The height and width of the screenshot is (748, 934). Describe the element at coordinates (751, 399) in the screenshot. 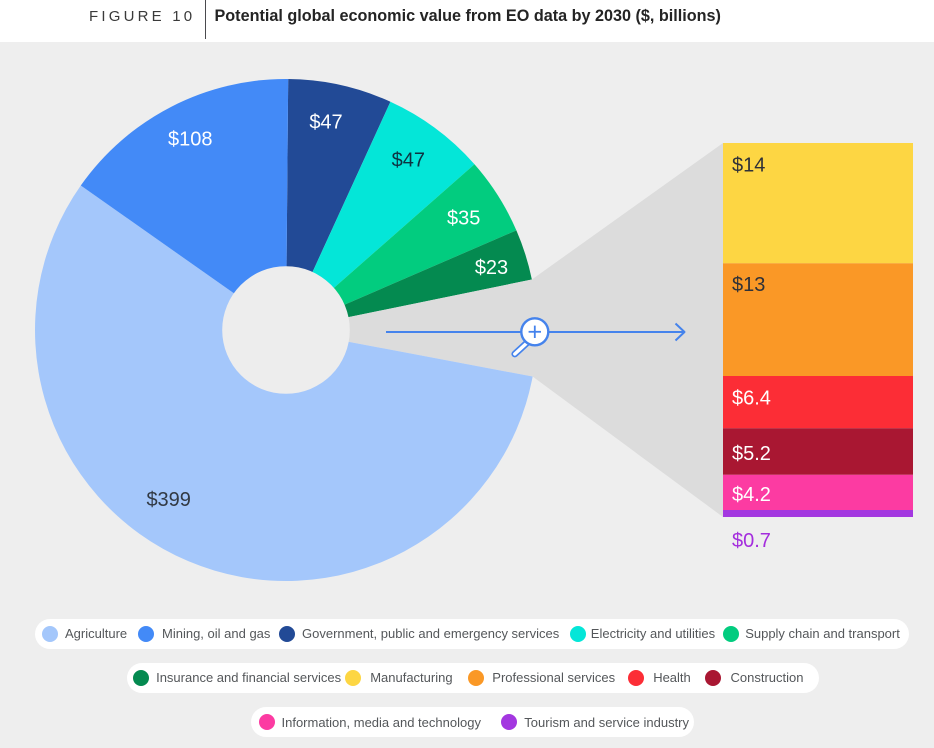

I see `svg-text: $6.4` at that location.